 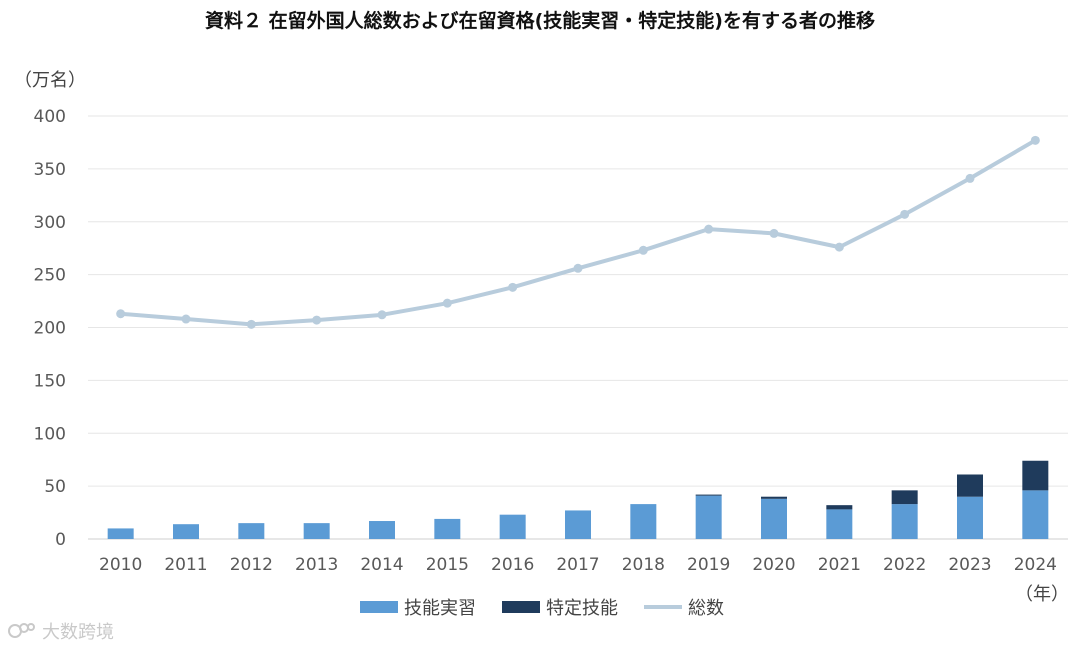 What do you see at coordinates (512, 565) in the screenshot?
I see `x-tick-label: 2016` at bounding box center [512, 565].